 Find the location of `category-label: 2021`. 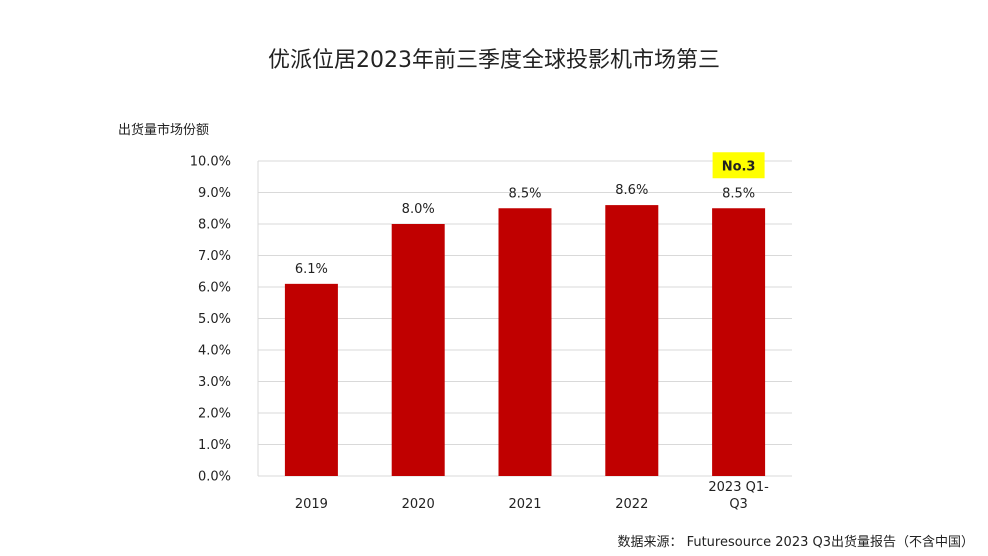

category-label: 2021 is located at coordinates (524, 504).